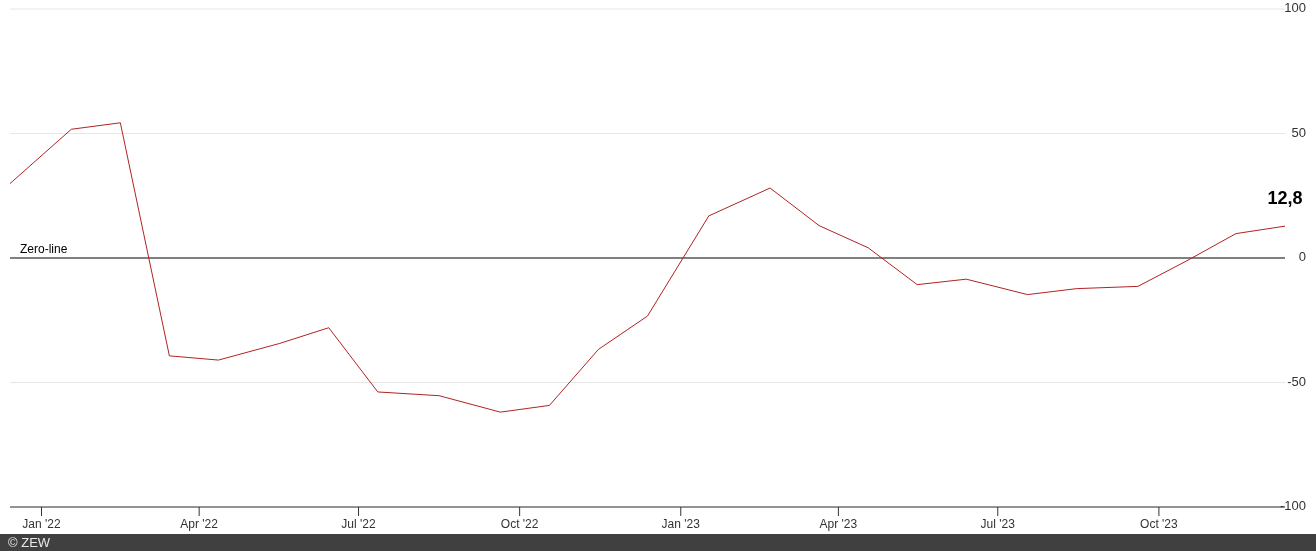 Image resolution: width=1316 pixels, height=551 pixels. I want to click on x-tick-label: Apr '23, so click(838, 523).